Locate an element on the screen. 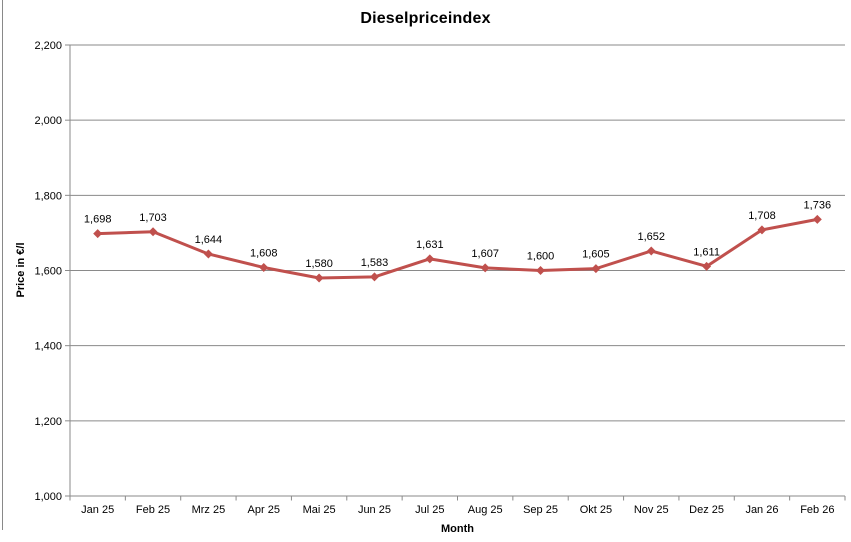 This screenshot has width=851, height=542. data-point-label: 1,605 is located at coordinates (596, 255).